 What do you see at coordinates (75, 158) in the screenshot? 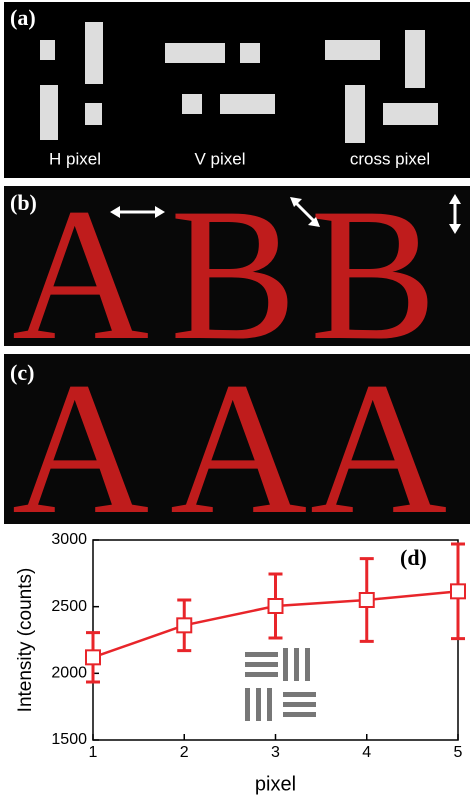
I see `caption: H pixel` at bounding box center [75, 158].